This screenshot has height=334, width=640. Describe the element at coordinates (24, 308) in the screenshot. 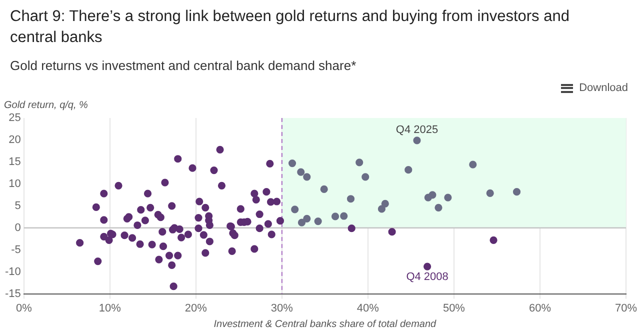

I see `x-tick-label: 0%` at that location.